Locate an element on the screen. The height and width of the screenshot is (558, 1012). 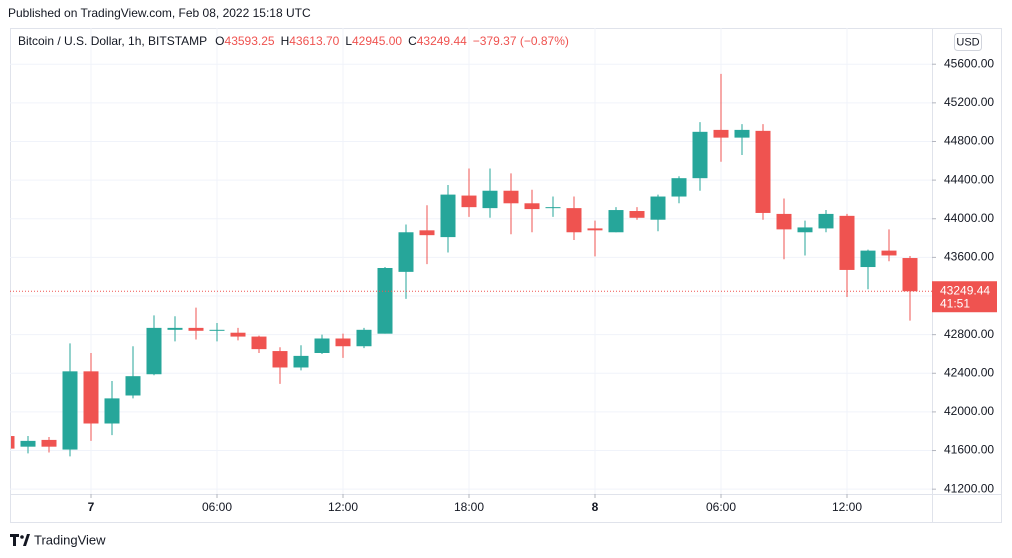
ohlc-letter: C is located at coordinates (412, 41).